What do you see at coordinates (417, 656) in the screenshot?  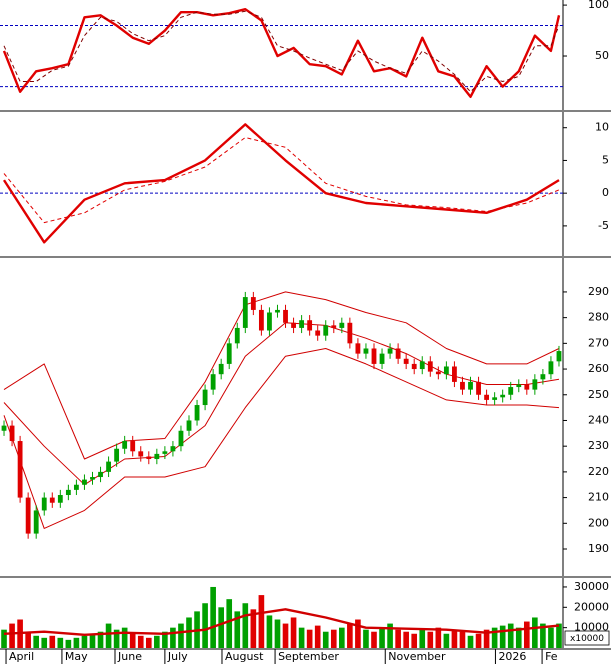 I see `x-tick-label: November` at bounding box center [417, 656].